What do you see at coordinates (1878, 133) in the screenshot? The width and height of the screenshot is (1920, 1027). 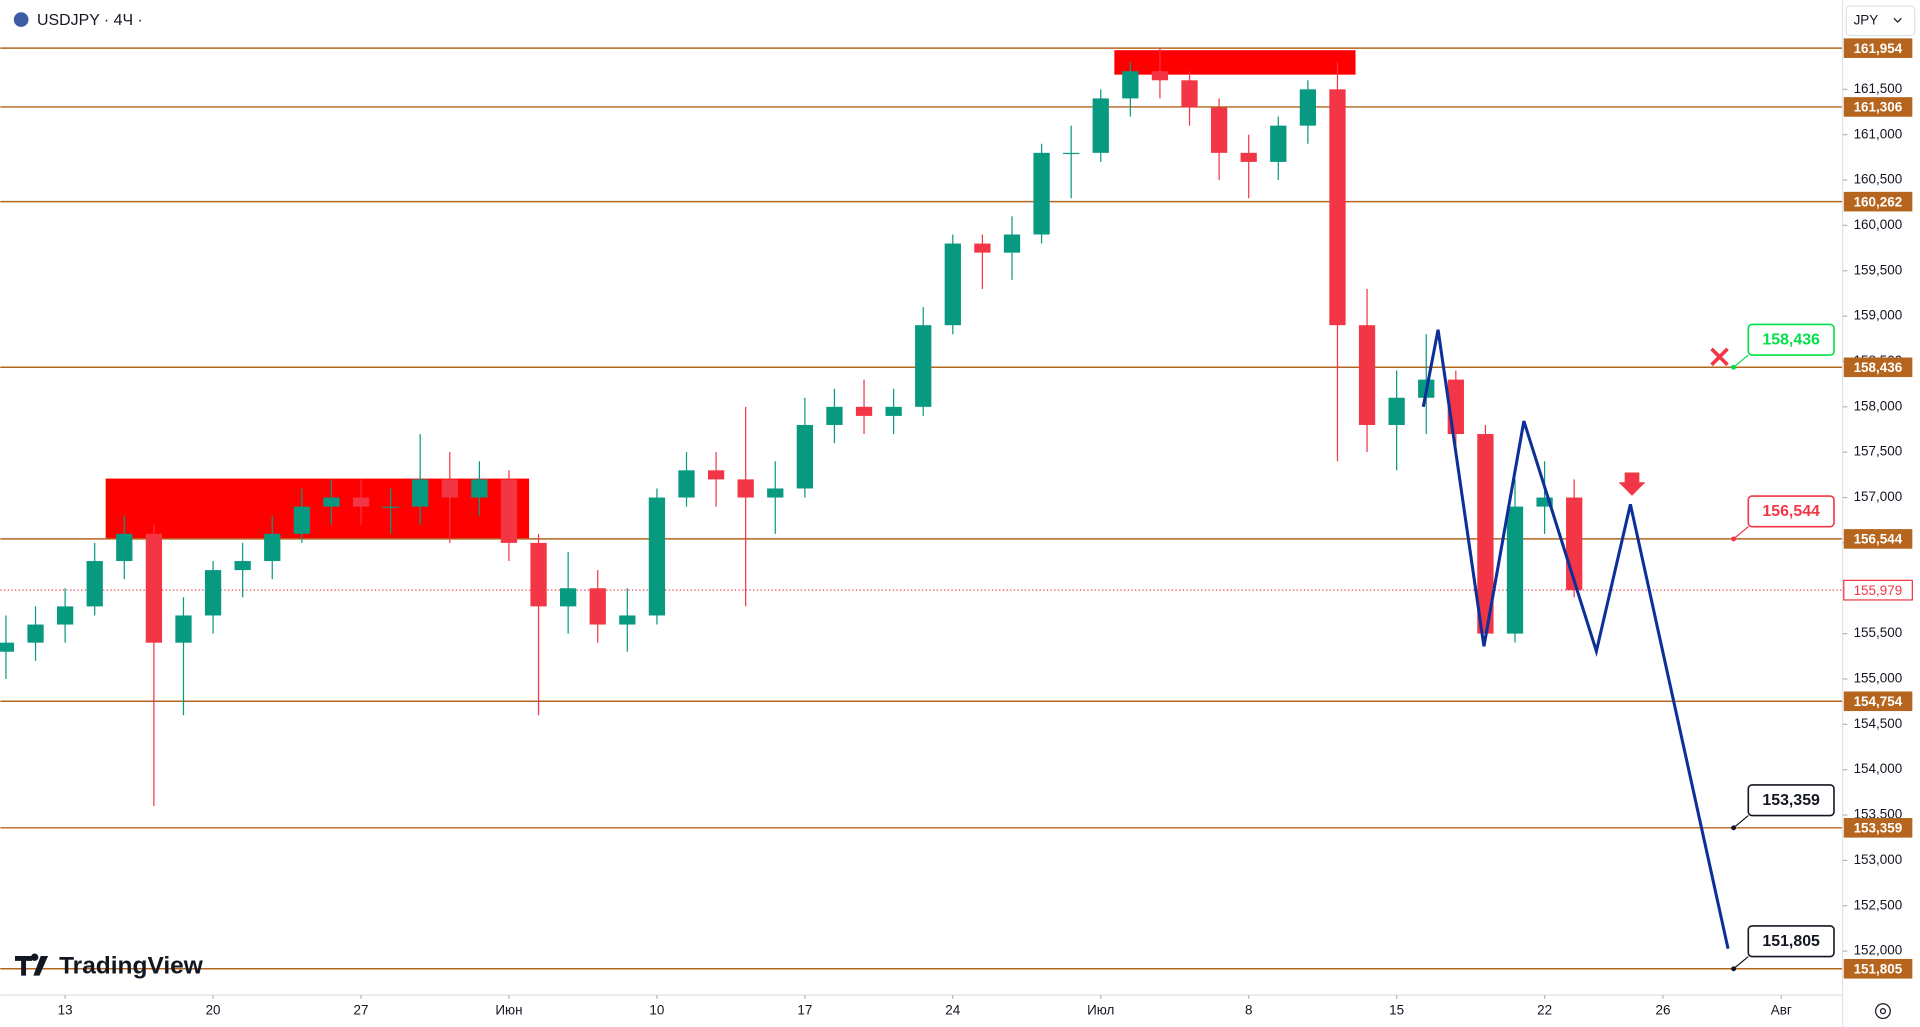 I see `y-tick-label: 161,000` at bounding box center [1878, 133].